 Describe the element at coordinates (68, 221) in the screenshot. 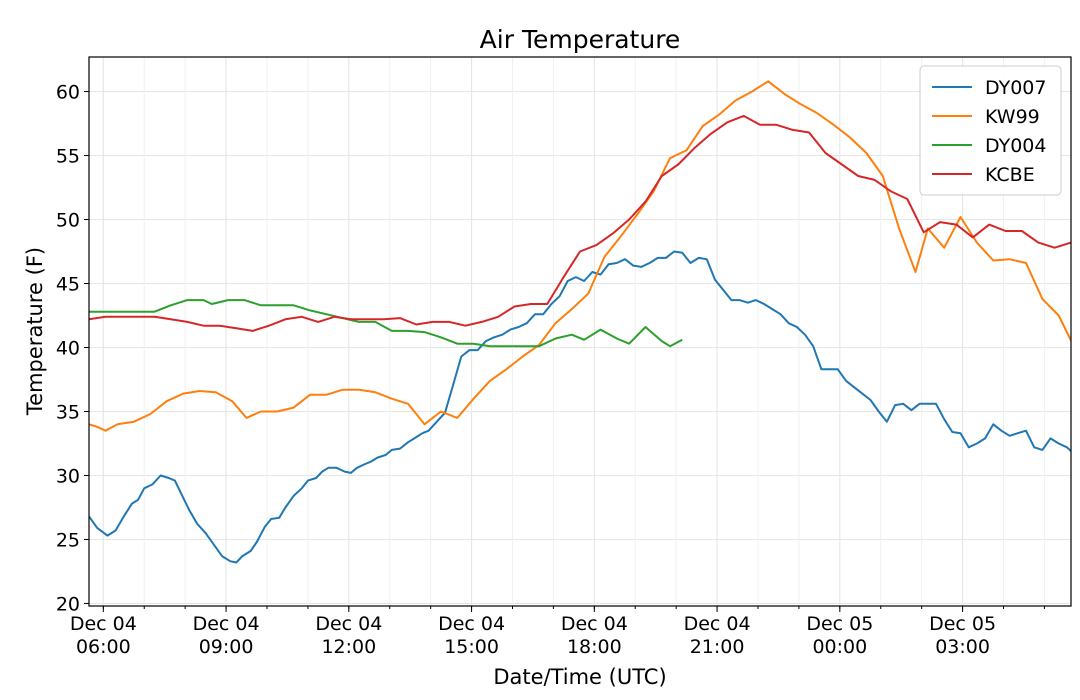

I see `y-tick-label: 50` at that location.